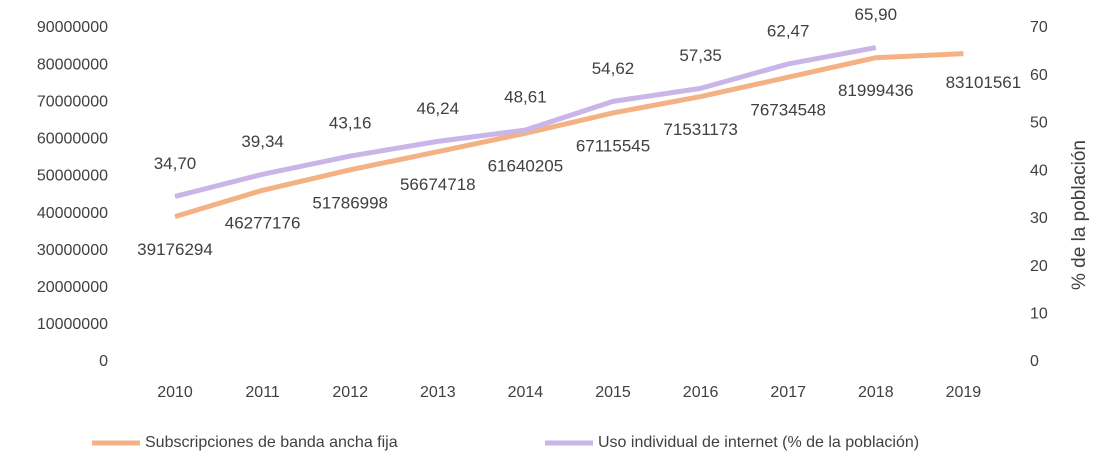 The width and height of the screenshot is (1095, 465). Describe the element at coordinates (271, 442) in the screenshot. I see `legend-label: Subscripciones de banda ancha fija` at that location.